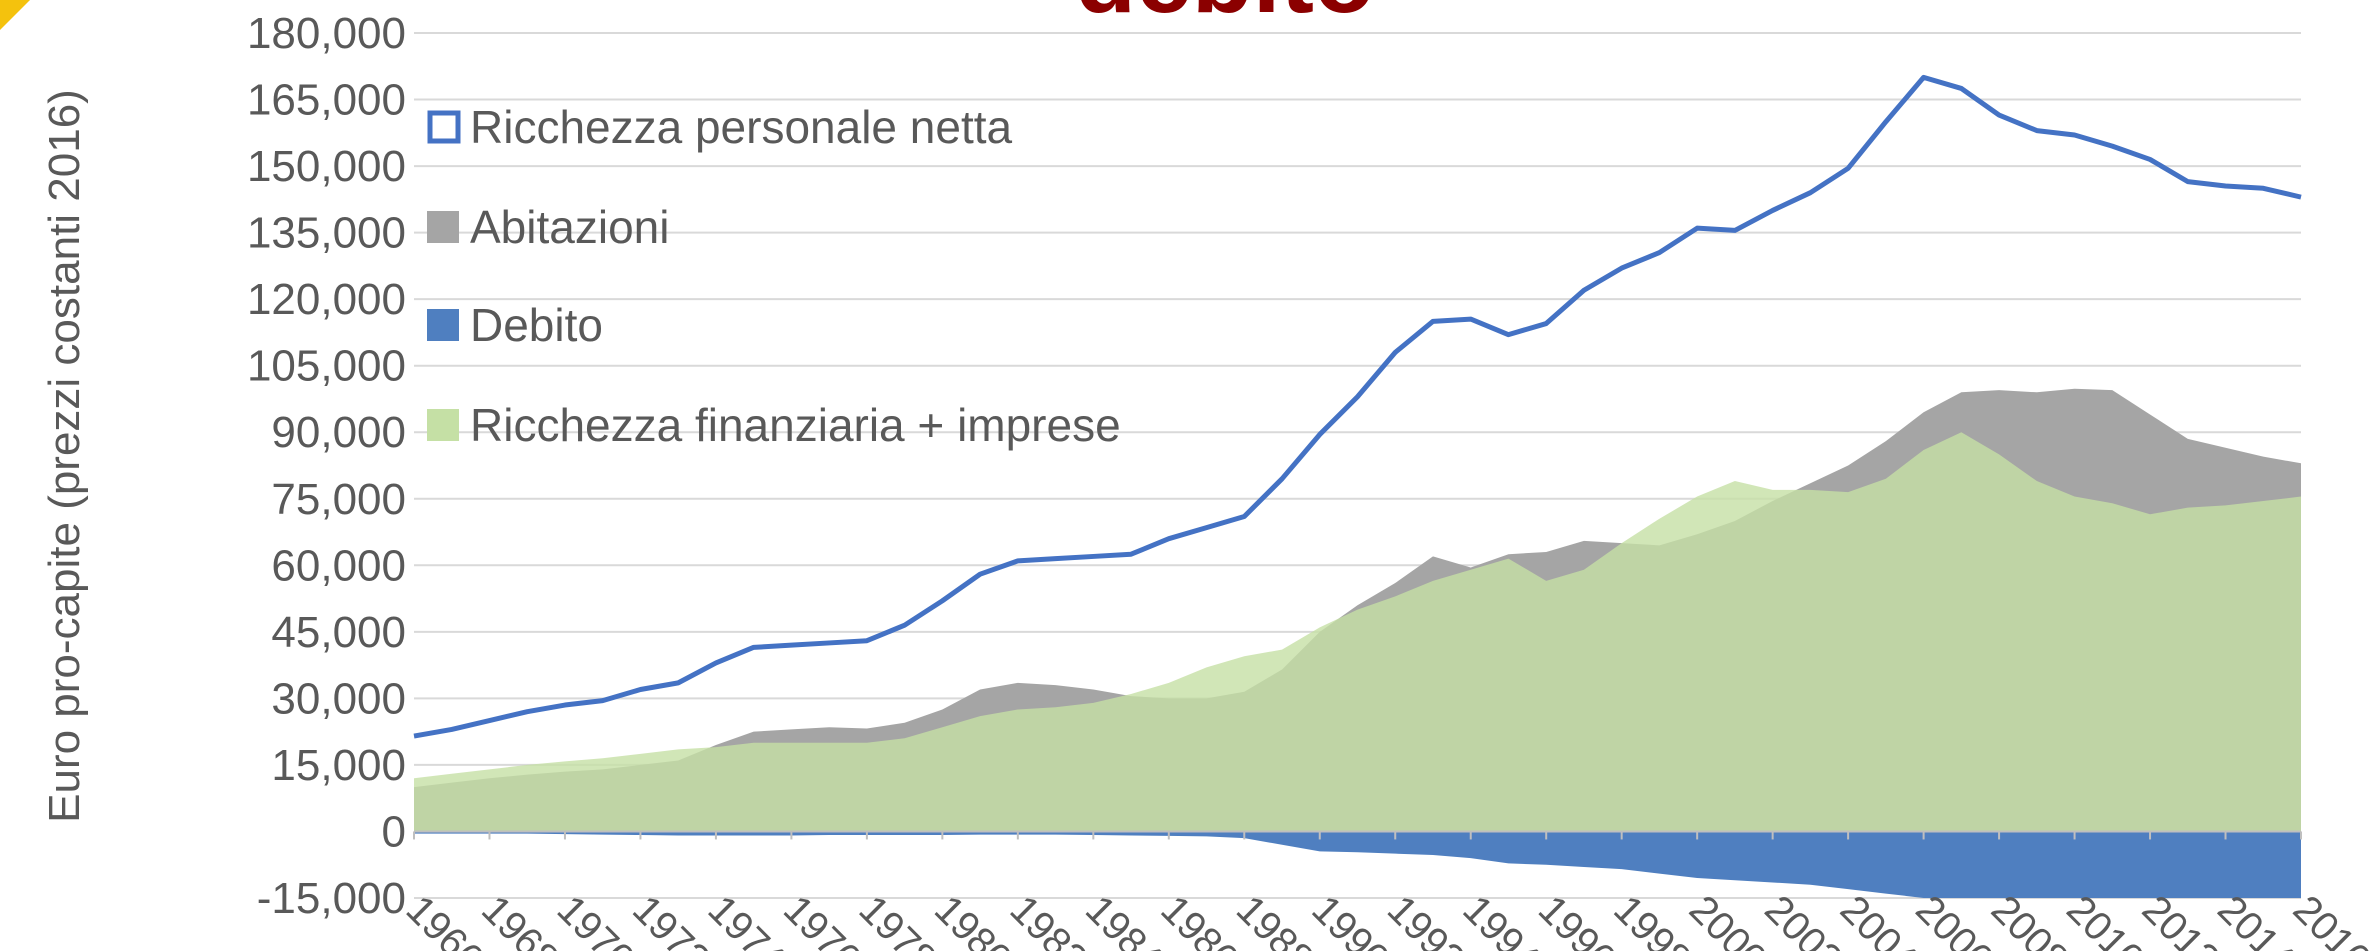 Image resolution: width=2371 pixels, height=951 pixels. Describe the element at coordinates (338, 565) in the screenshot. I see `y-tick-label: 60,000` at that location.